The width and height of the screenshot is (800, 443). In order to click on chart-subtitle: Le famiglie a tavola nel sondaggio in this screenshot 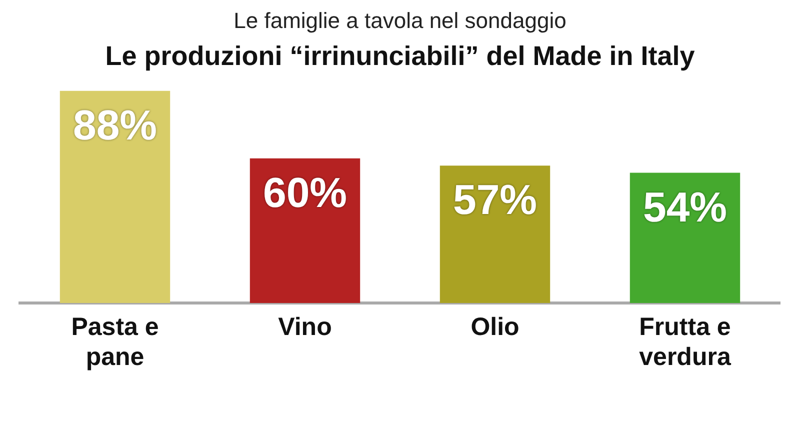, I will do `click(400, 21)`.